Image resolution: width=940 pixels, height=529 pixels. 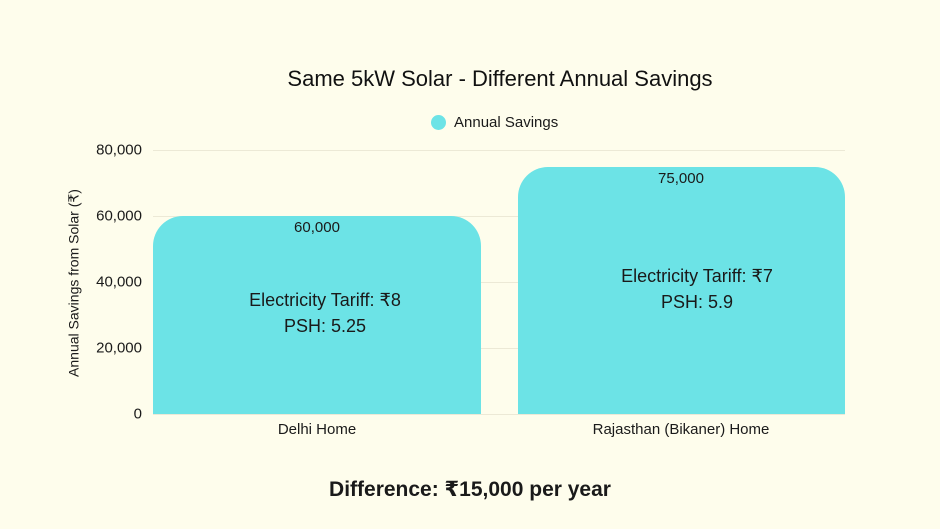 I want to click on value-label: 75,000, so click(x=681, y=178).